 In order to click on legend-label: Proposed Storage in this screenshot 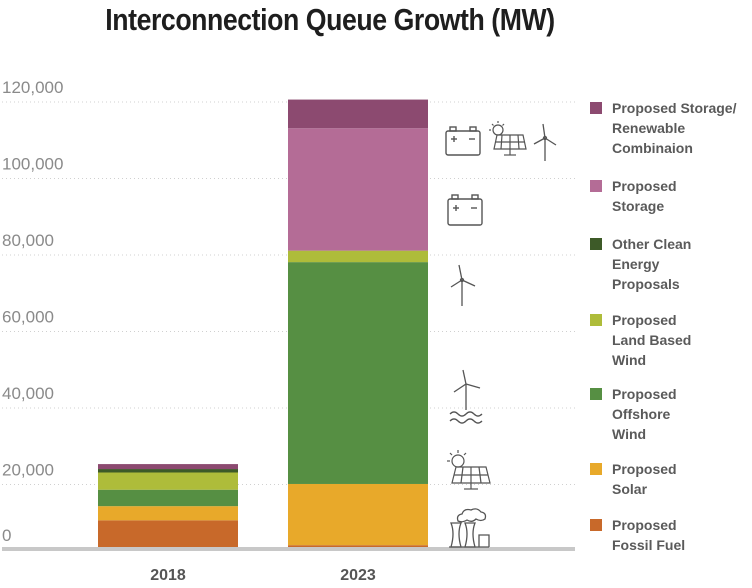, I will do `click(644, 196)`.